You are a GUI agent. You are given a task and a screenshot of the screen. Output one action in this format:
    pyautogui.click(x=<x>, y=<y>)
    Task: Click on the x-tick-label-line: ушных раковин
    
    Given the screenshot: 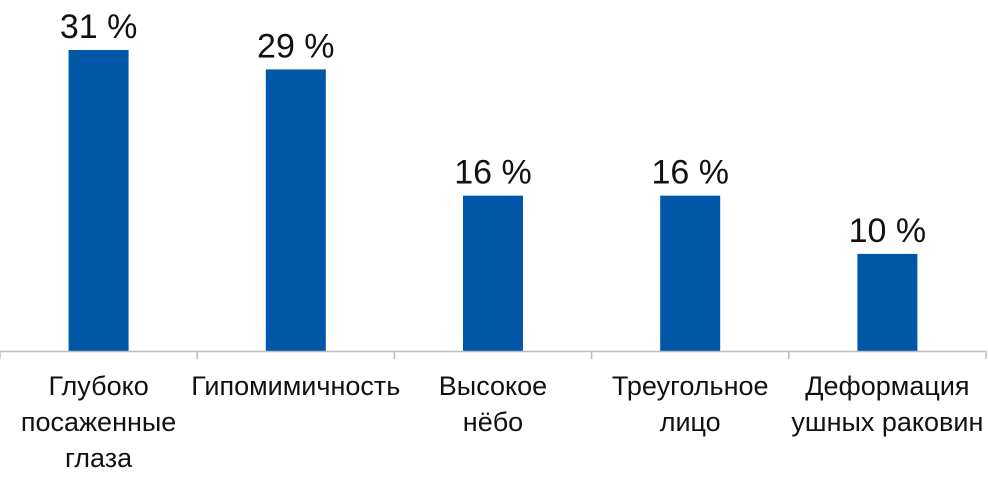 What is the action you would take?
    pyautogui.click(x=887, y=422)
    